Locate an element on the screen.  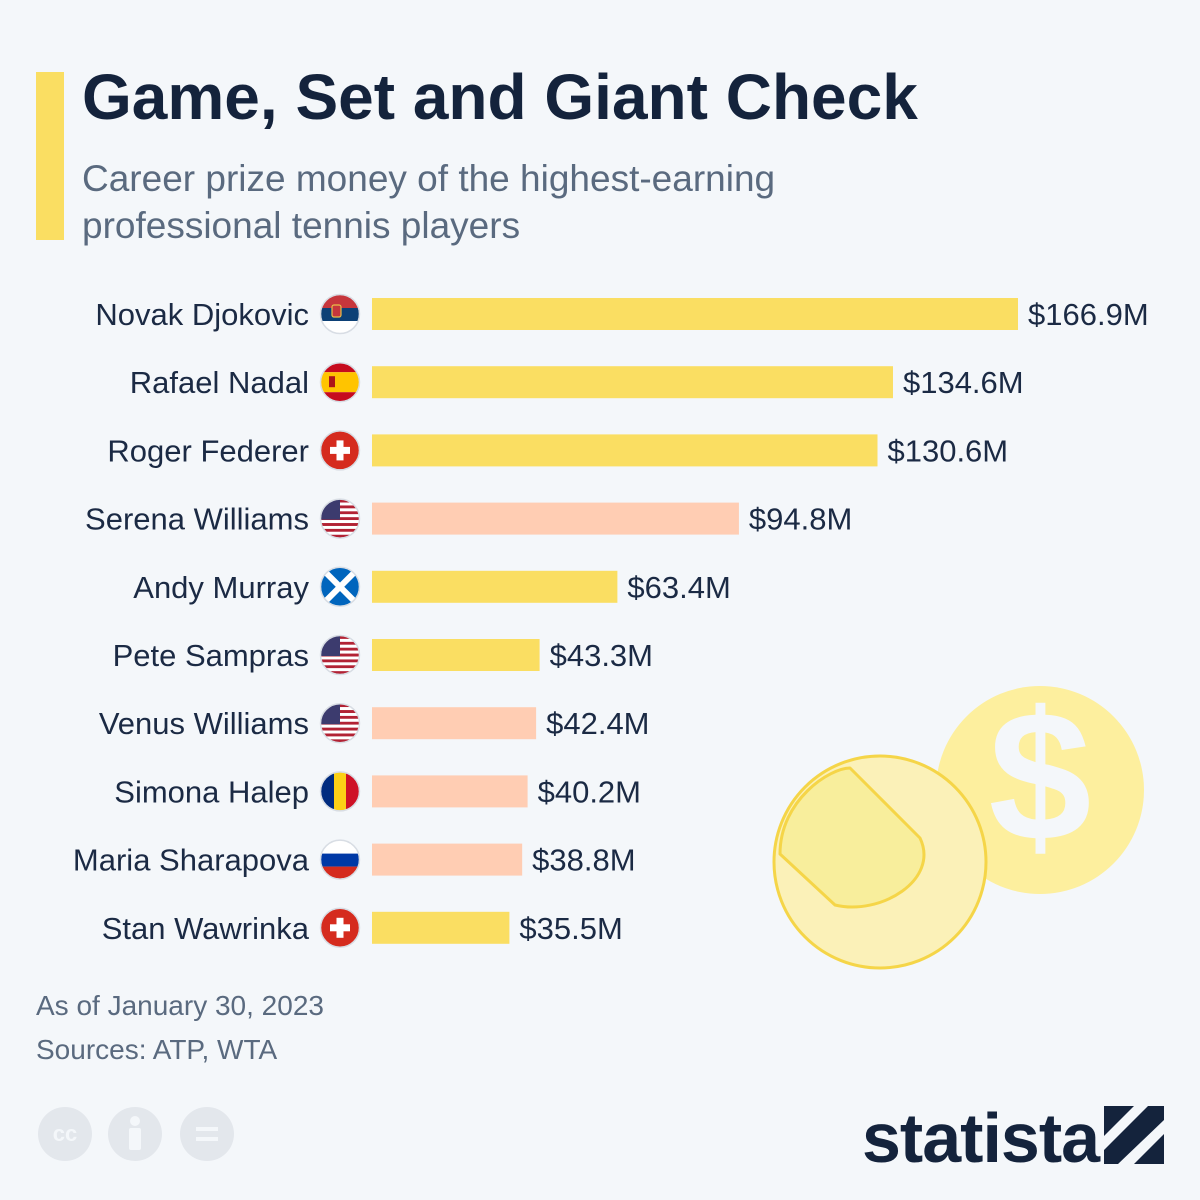
category-label: Pete Sampras is located at coordinates (211, 655).